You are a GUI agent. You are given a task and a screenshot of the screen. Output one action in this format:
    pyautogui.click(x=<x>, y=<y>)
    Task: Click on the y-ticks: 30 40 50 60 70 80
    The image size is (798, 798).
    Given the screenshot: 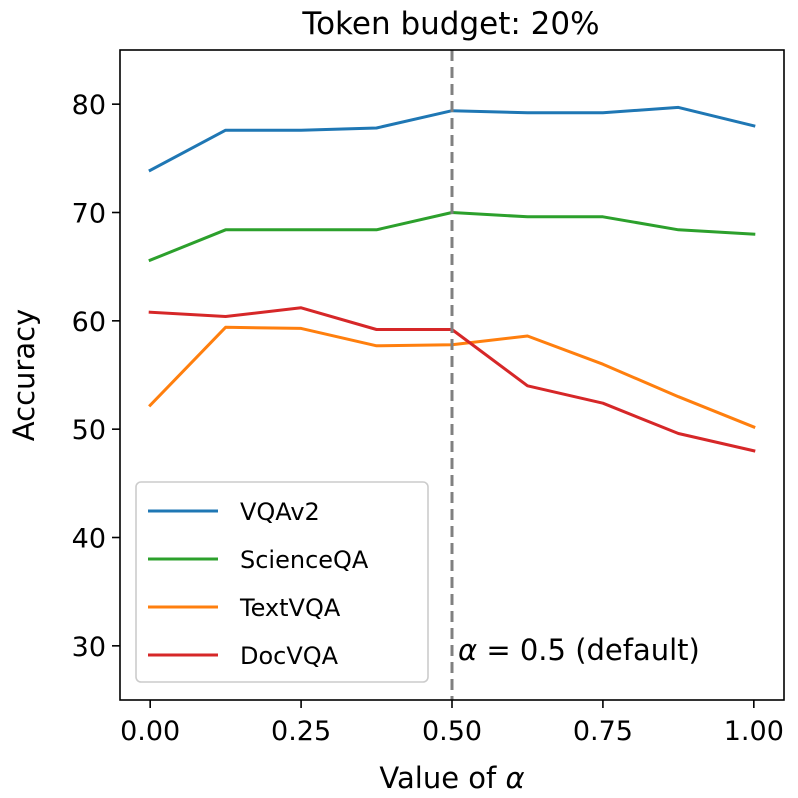 What is the action you would take?
    pyautogui.click(x=96, y=376)
    